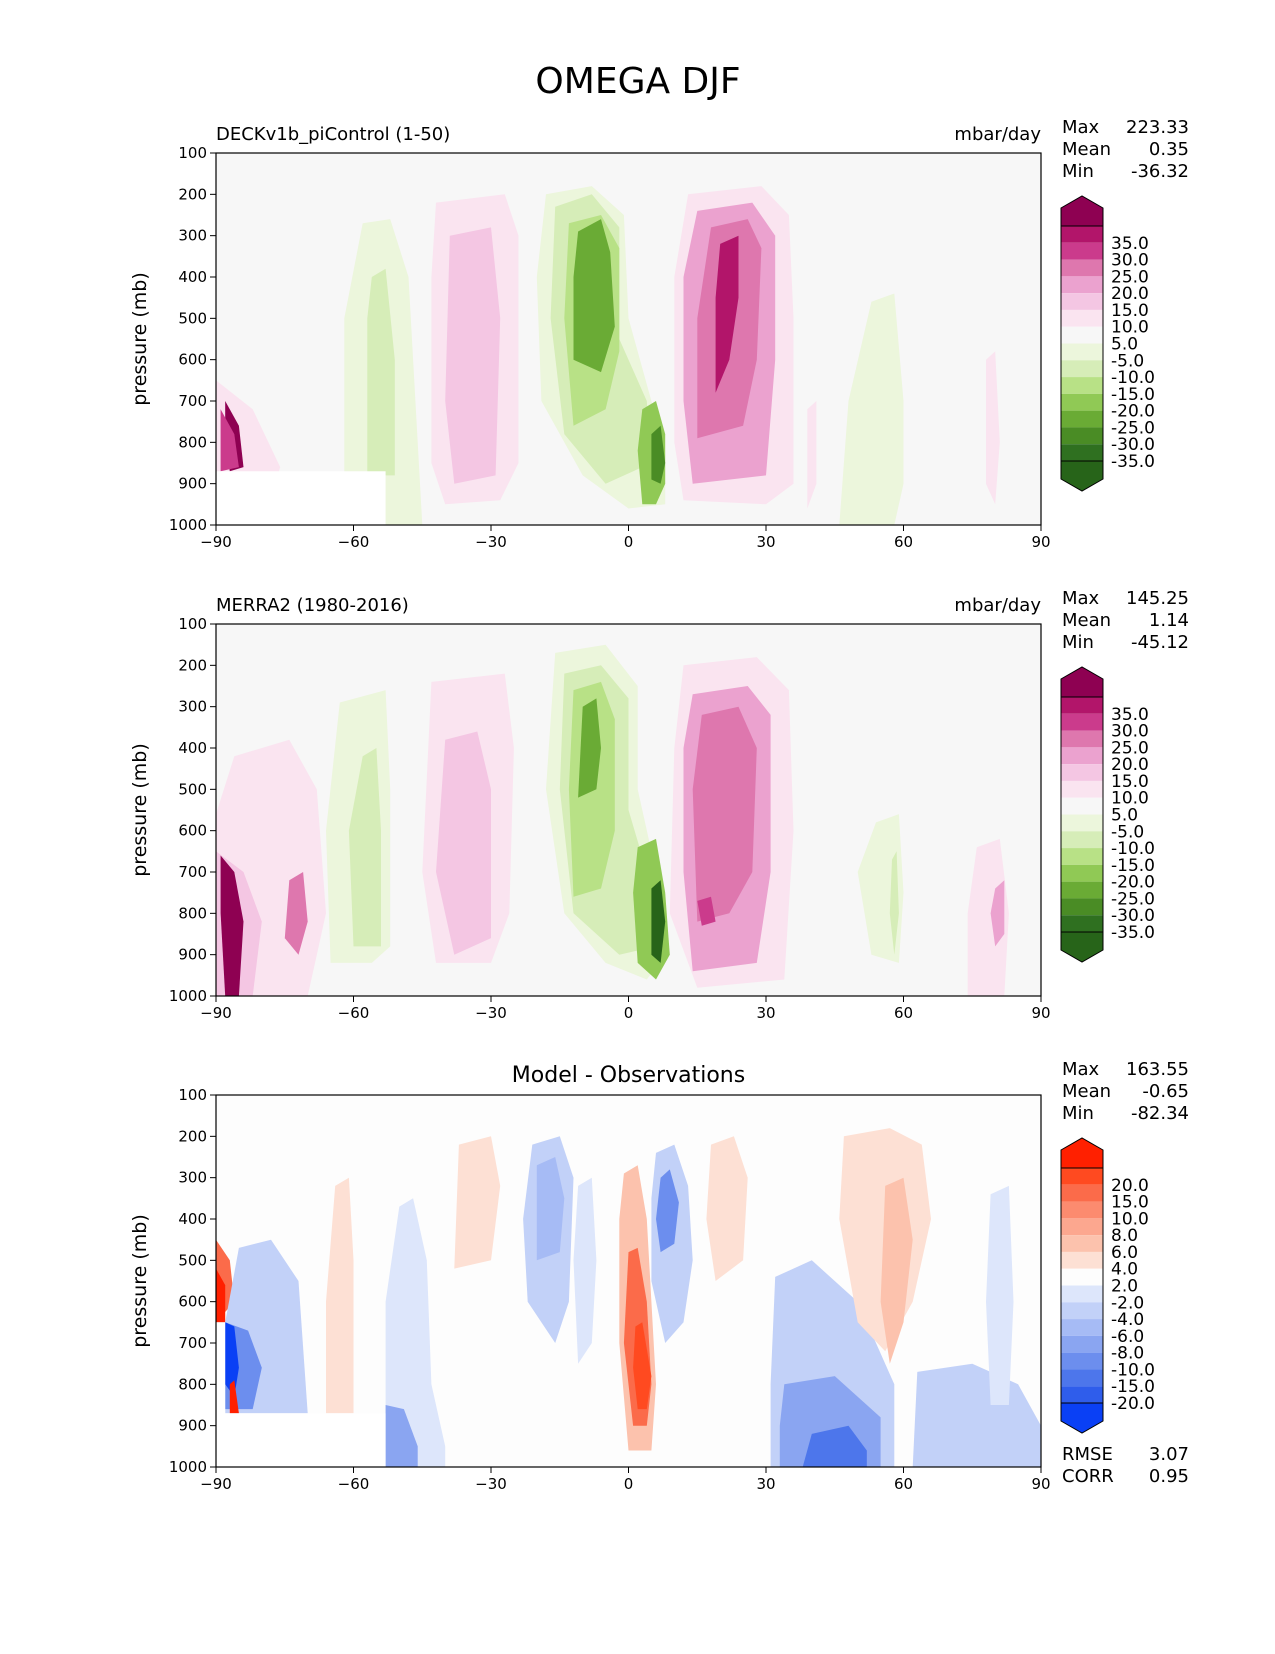 Image resolution: width=1275 pixels, height=1654 pixels. Describe the element at coordinates (1127, 1337) in the screenshot. I see `colorbar-label: -6.0` at that location.